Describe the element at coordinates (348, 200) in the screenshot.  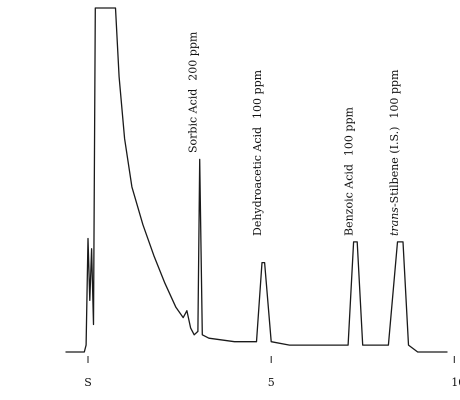
I see `peak-label-2-name: Benzoic Acid` at that location.